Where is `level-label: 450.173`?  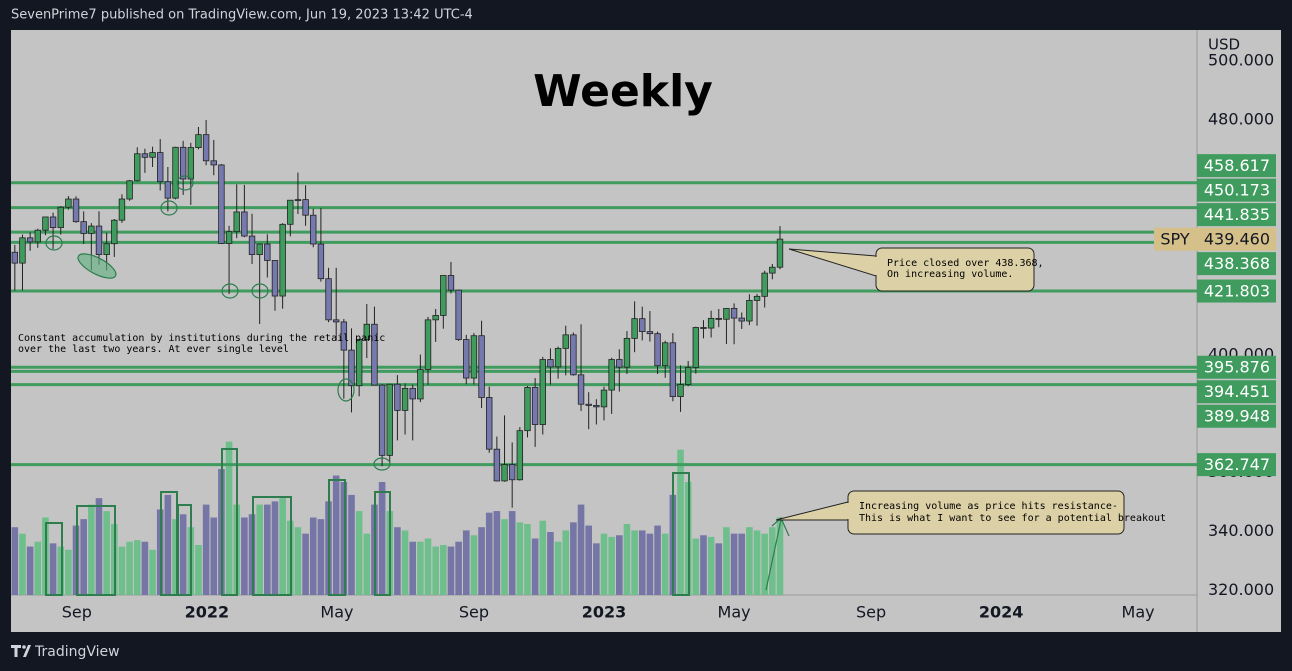
level-label: 450.173 is located at coordinates (1237, 190).